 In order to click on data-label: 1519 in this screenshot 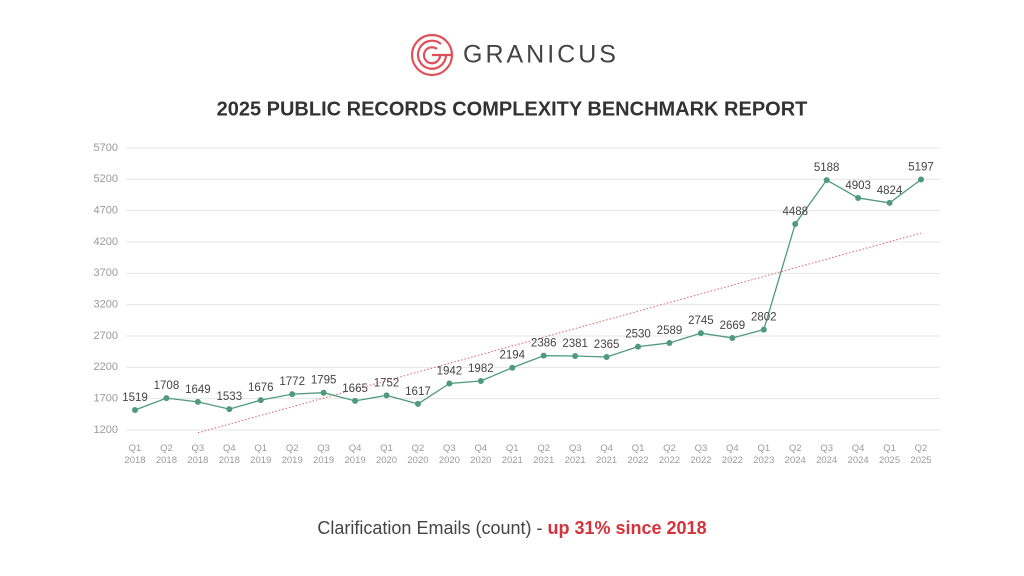, I will do `click(135, 398)`.